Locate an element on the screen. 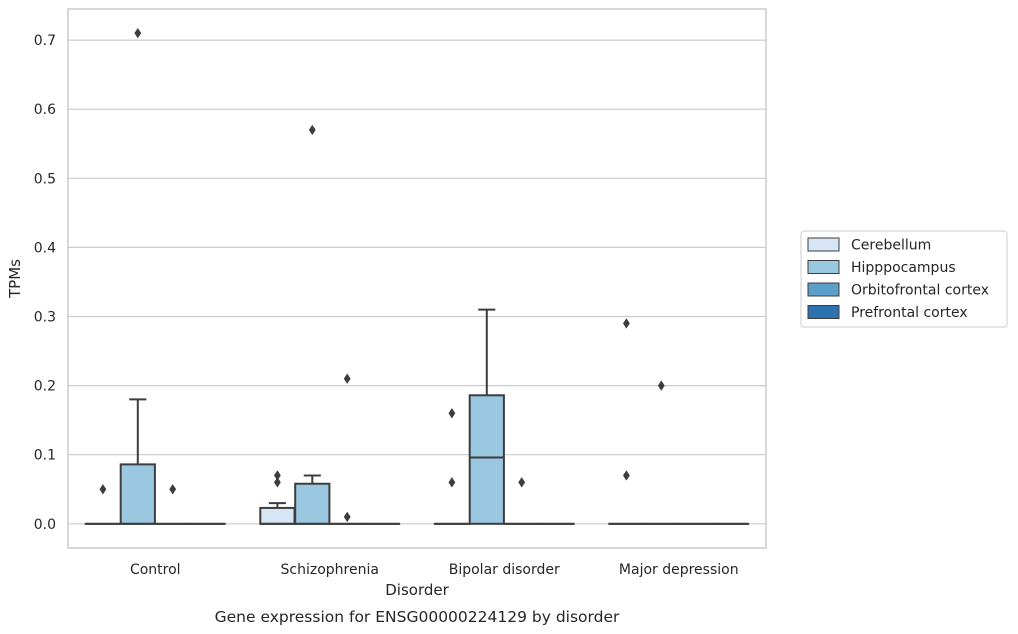 The image size is (1018, 634). y-tick-label: 0.1 is located at coordinates (45, 456).